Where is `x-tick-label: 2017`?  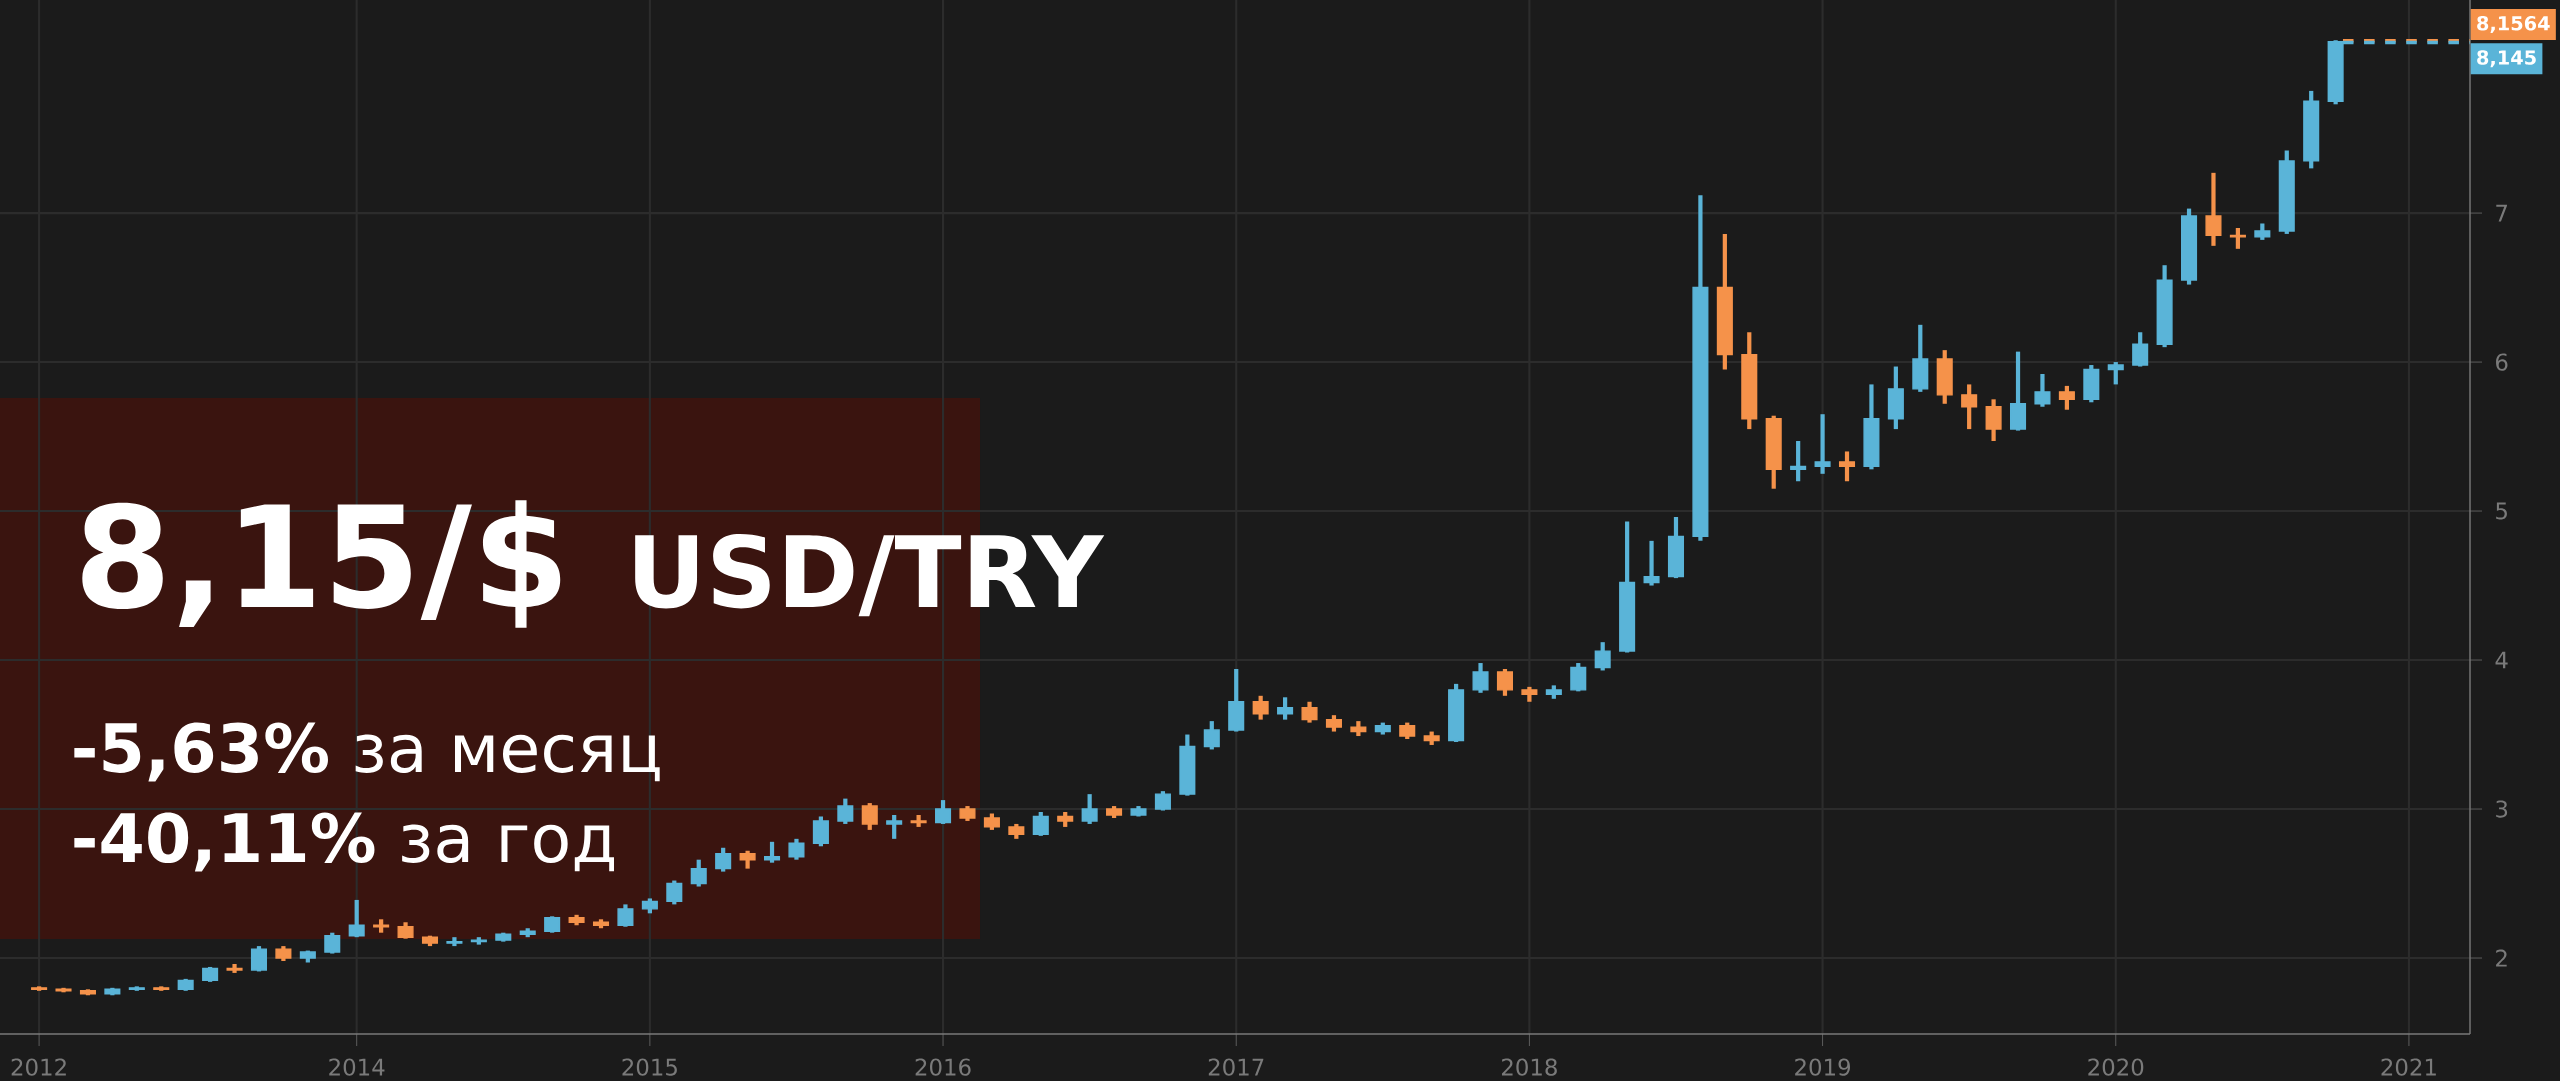 x-tick-label: 2017 is located at coordinates (1236, 1067).